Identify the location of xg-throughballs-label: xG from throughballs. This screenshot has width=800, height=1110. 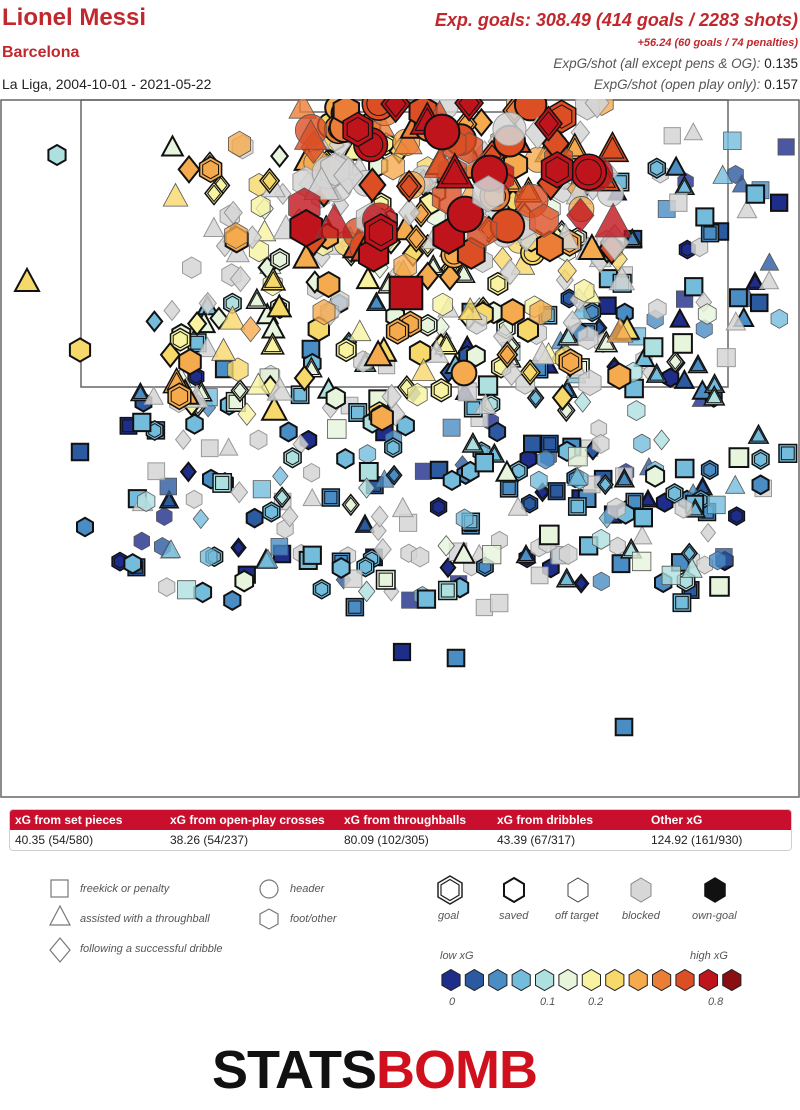
(405, 820).